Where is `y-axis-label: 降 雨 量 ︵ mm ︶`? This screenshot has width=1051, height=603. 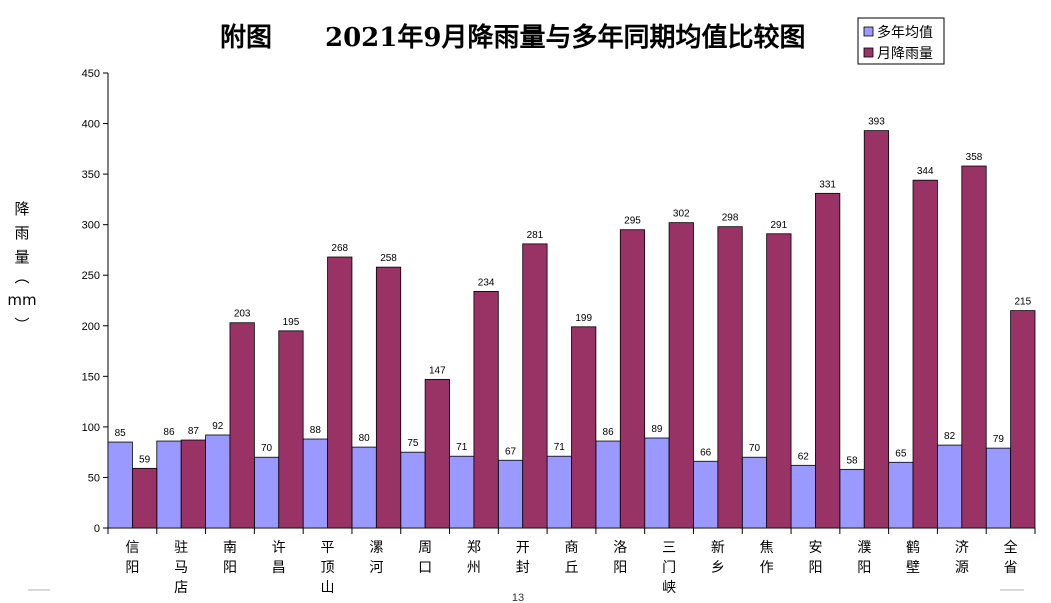
y-axis-label: 降 雨 量 ︵ mm ︶ is located at coordinates (21, 267).